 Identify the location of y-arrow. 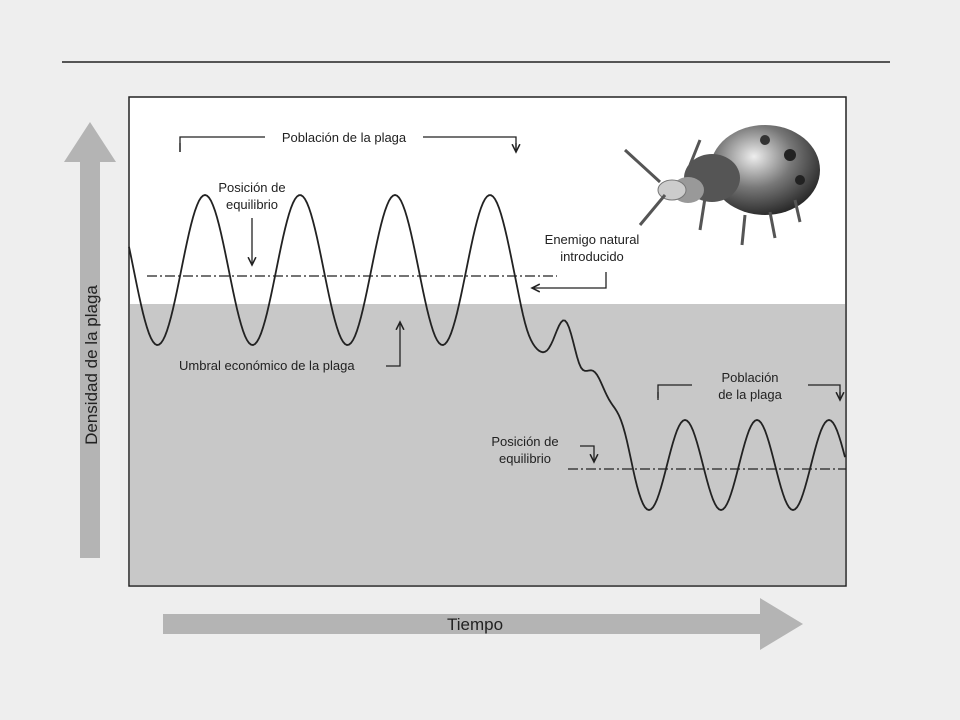
(90, 340).